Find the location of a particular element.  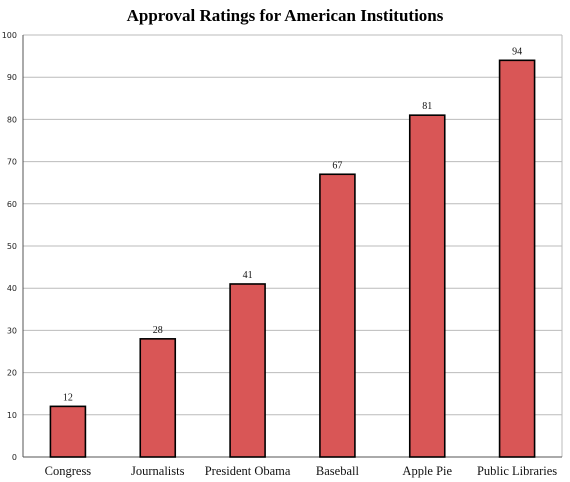

y-tick-label: 100 is located at coordinates (9, 35).